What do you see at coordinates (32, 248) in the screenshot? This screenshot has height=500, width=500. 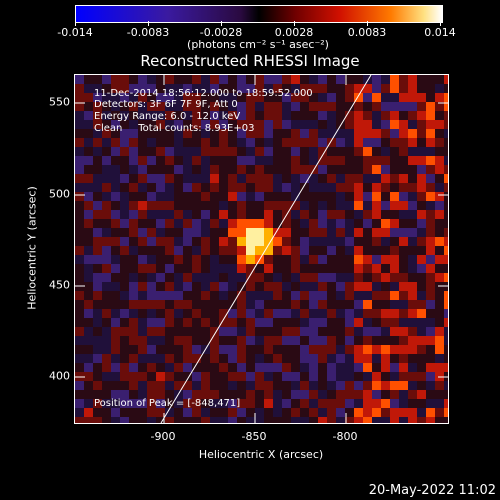 I see `y-axis-title: Heliocentric Y (arcsec)` at bounding box center [32, 248].